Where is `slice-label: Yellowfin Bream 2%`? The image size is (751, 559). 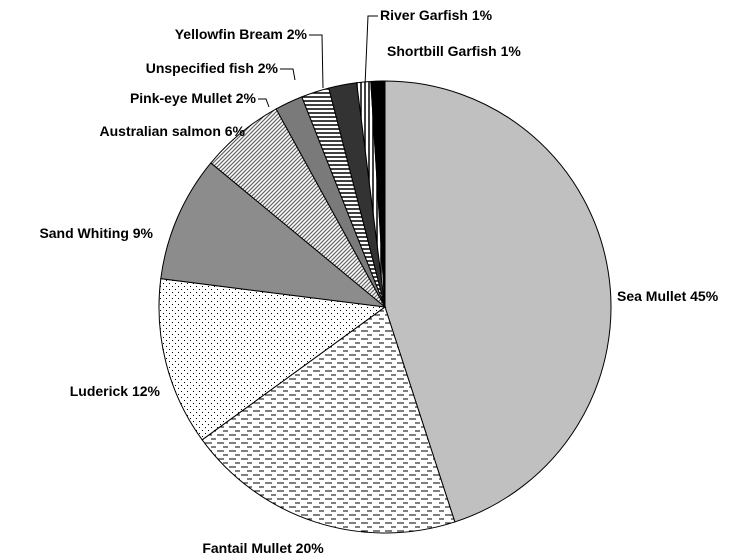
slice-label: Yellowfin Bream 2% is located at coordinates (241, 34).